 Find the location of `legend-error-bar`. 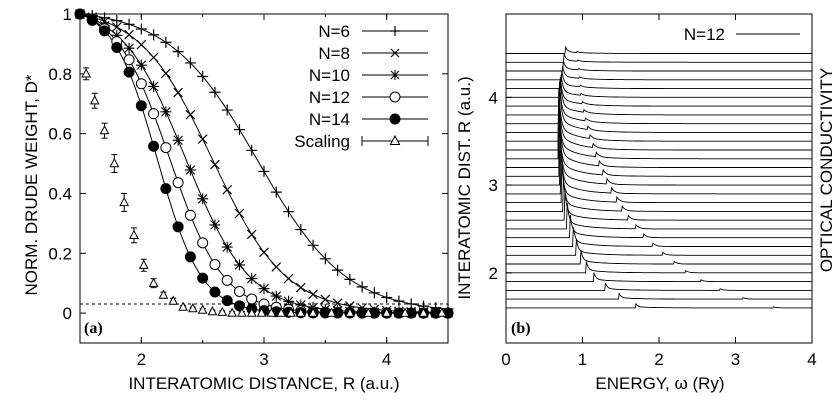

legend-error-bar is located at coordinates (395, 141).